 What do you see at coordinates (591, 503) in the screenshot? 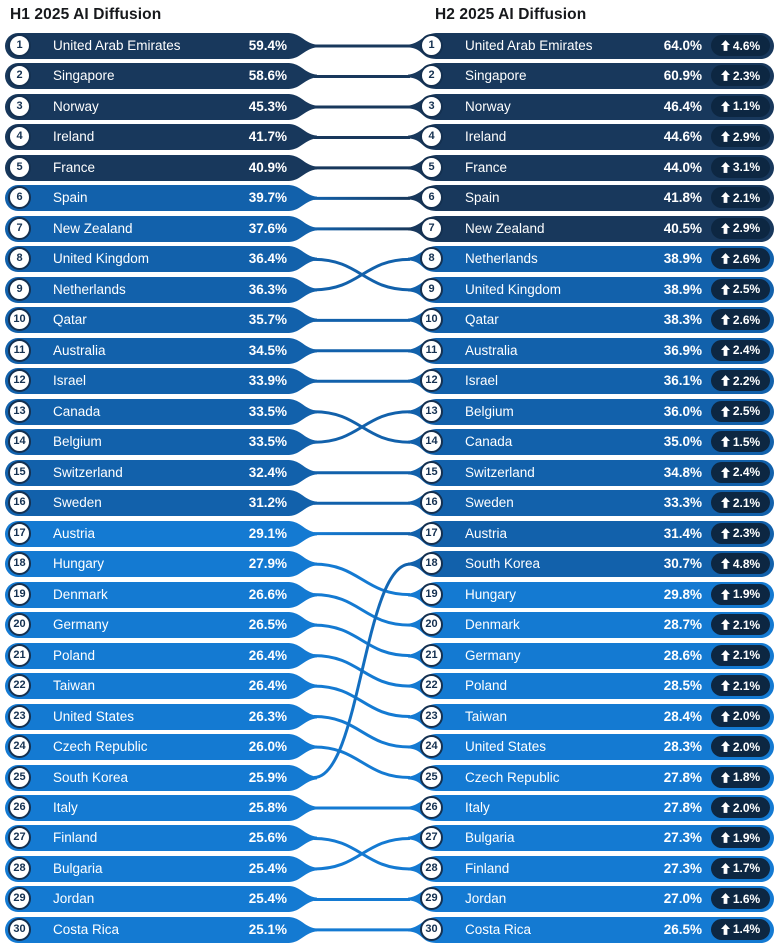
I see `h2-row-sweden: 16 Sweden 33.3% 2.1%` at bounding box center [591, 503].